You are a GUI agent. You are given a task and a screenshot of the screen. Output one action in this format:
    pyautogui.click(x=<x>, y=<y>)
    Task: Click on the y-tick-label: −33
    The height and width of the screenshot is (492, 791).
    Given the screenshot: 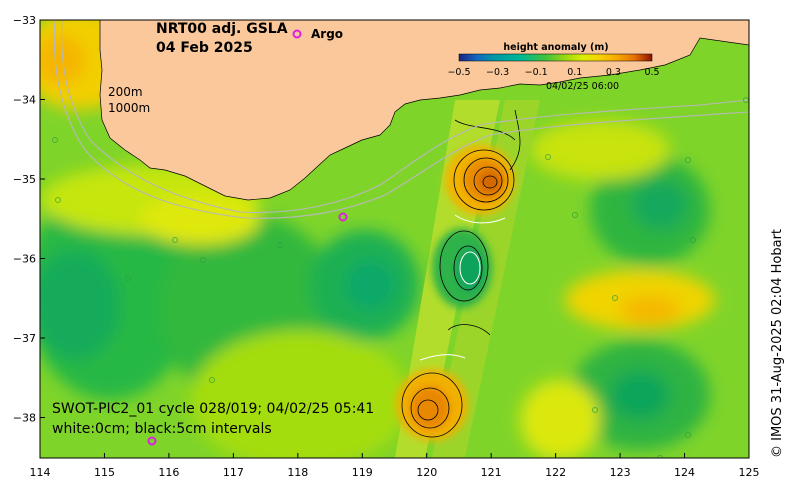 What is the action you would take?
    pyautogui.click(x=24, y=20)
    